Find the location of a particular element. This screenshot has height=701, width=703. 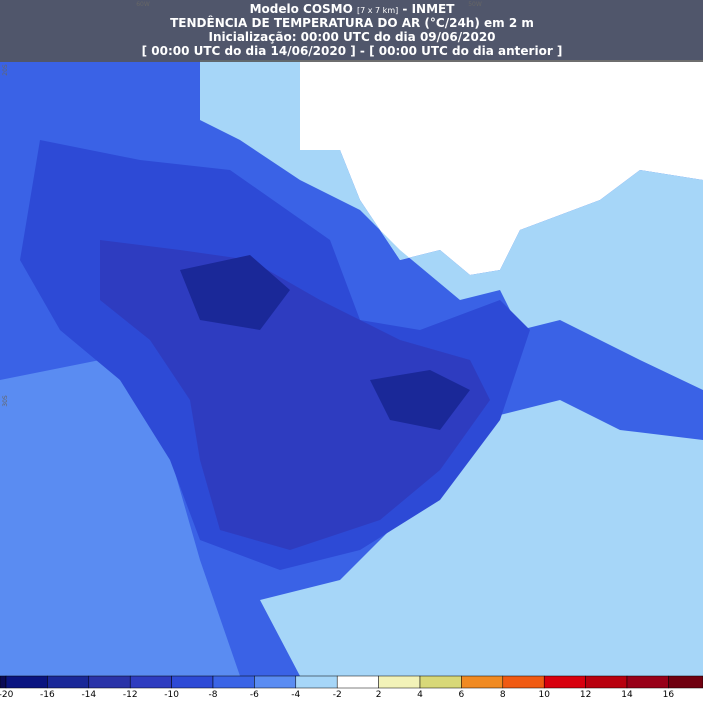

colorbar-label: -12 is located at coordinates (130, 695).